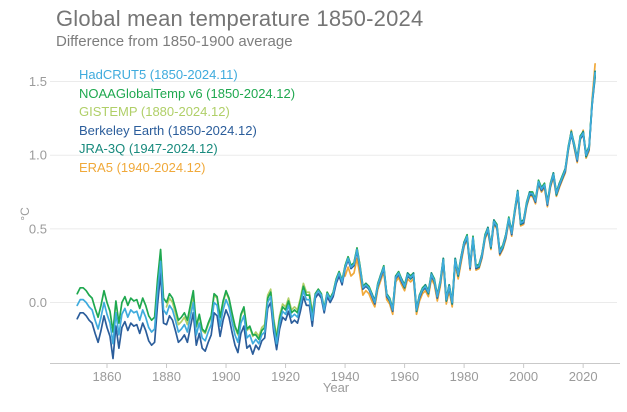  What do you see at coordinates (345, 376) in the screenshot?
I see `x-tick-label-1940: 1940` at bounding box center [345, 376].